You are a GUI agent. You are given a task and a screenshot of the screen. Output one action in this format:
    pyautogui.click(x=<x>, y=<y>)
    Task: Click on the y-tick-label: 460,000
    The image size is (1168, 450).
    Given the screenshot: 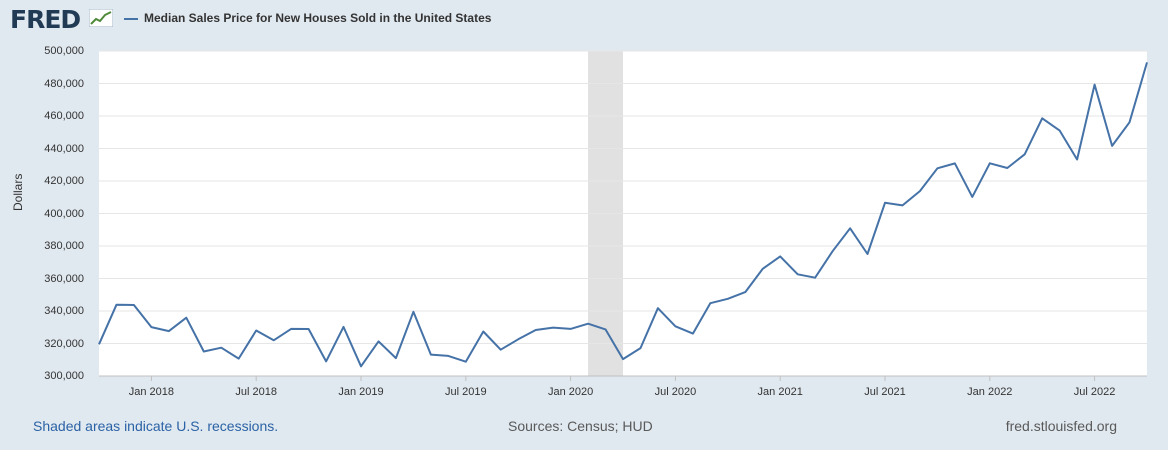 What is the action you would take?
    pyautogui.click(x=64, y=116)
    